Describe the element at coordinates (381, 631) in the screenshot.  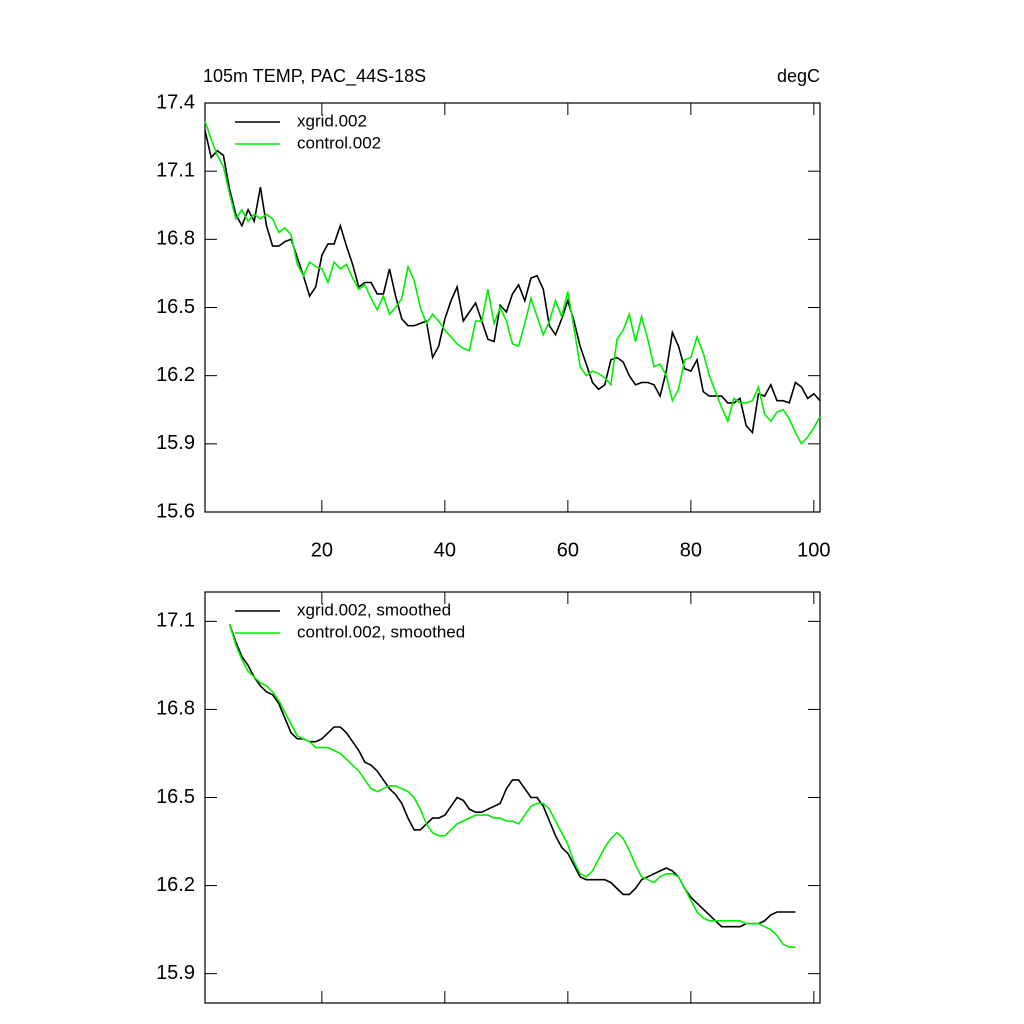
I see `legend-label: control.002, smoothed` at that location.